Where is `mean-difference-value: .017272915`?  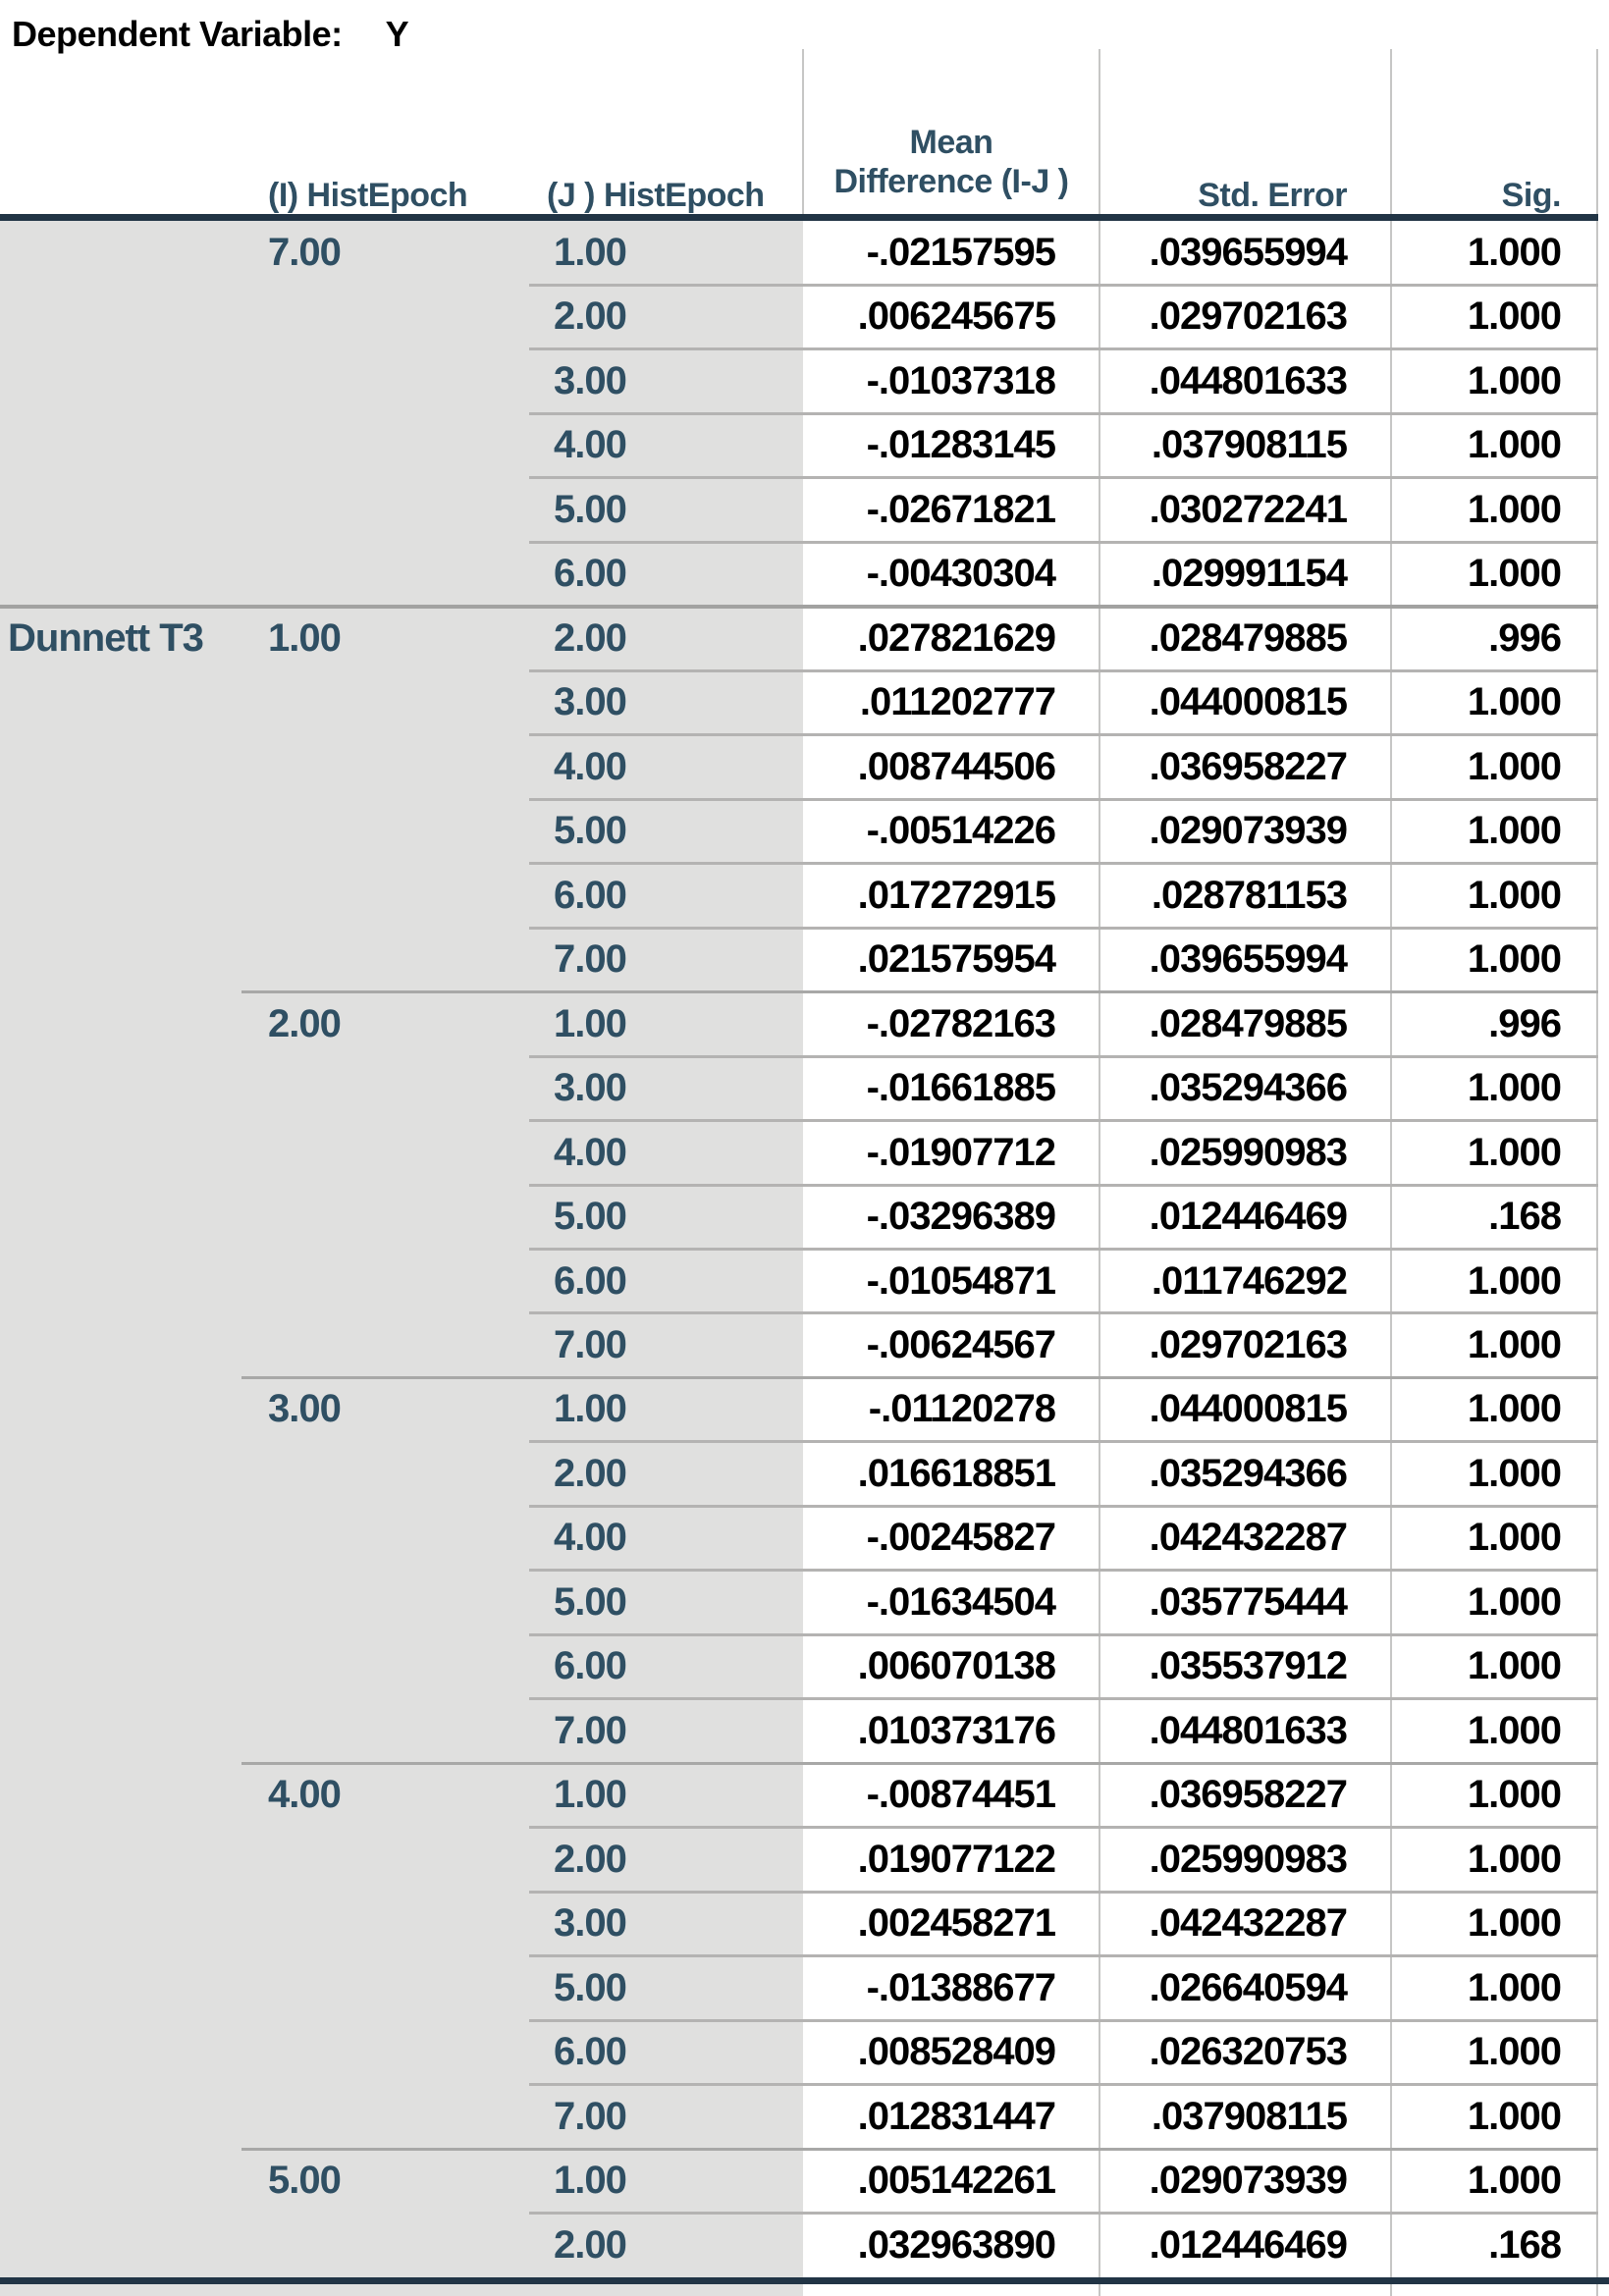 mean-difference-value: .017272915 is located at coordinates (956, 895).